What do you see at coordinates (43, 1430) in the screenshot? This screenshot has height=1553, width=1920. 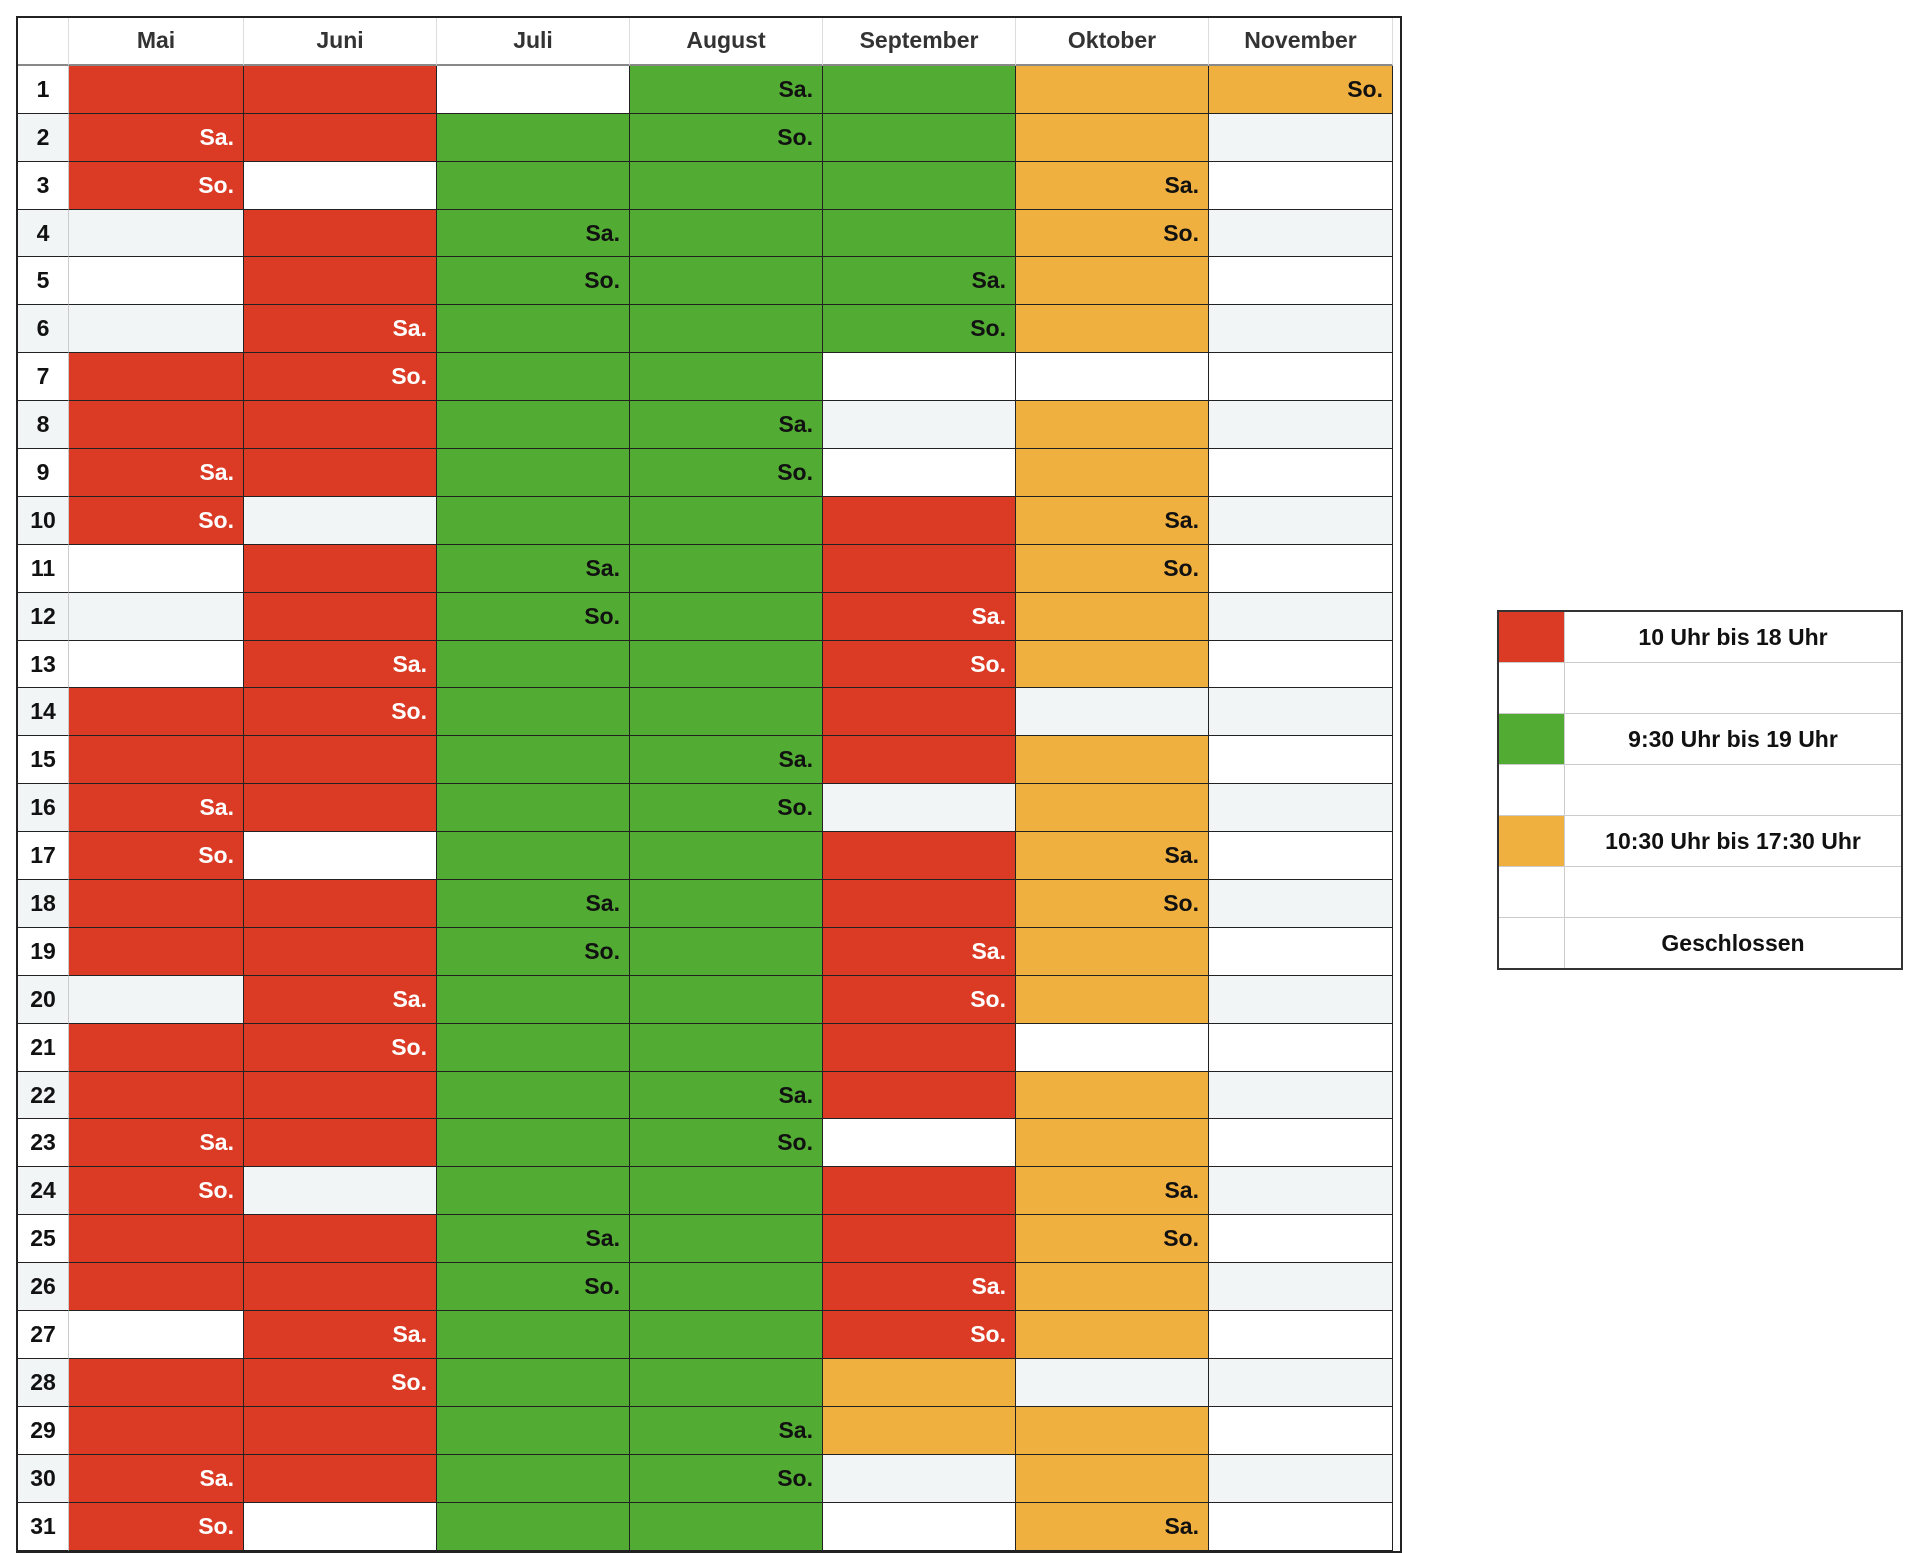 I see `day-number: 29` at bounding box center [43, 1430].